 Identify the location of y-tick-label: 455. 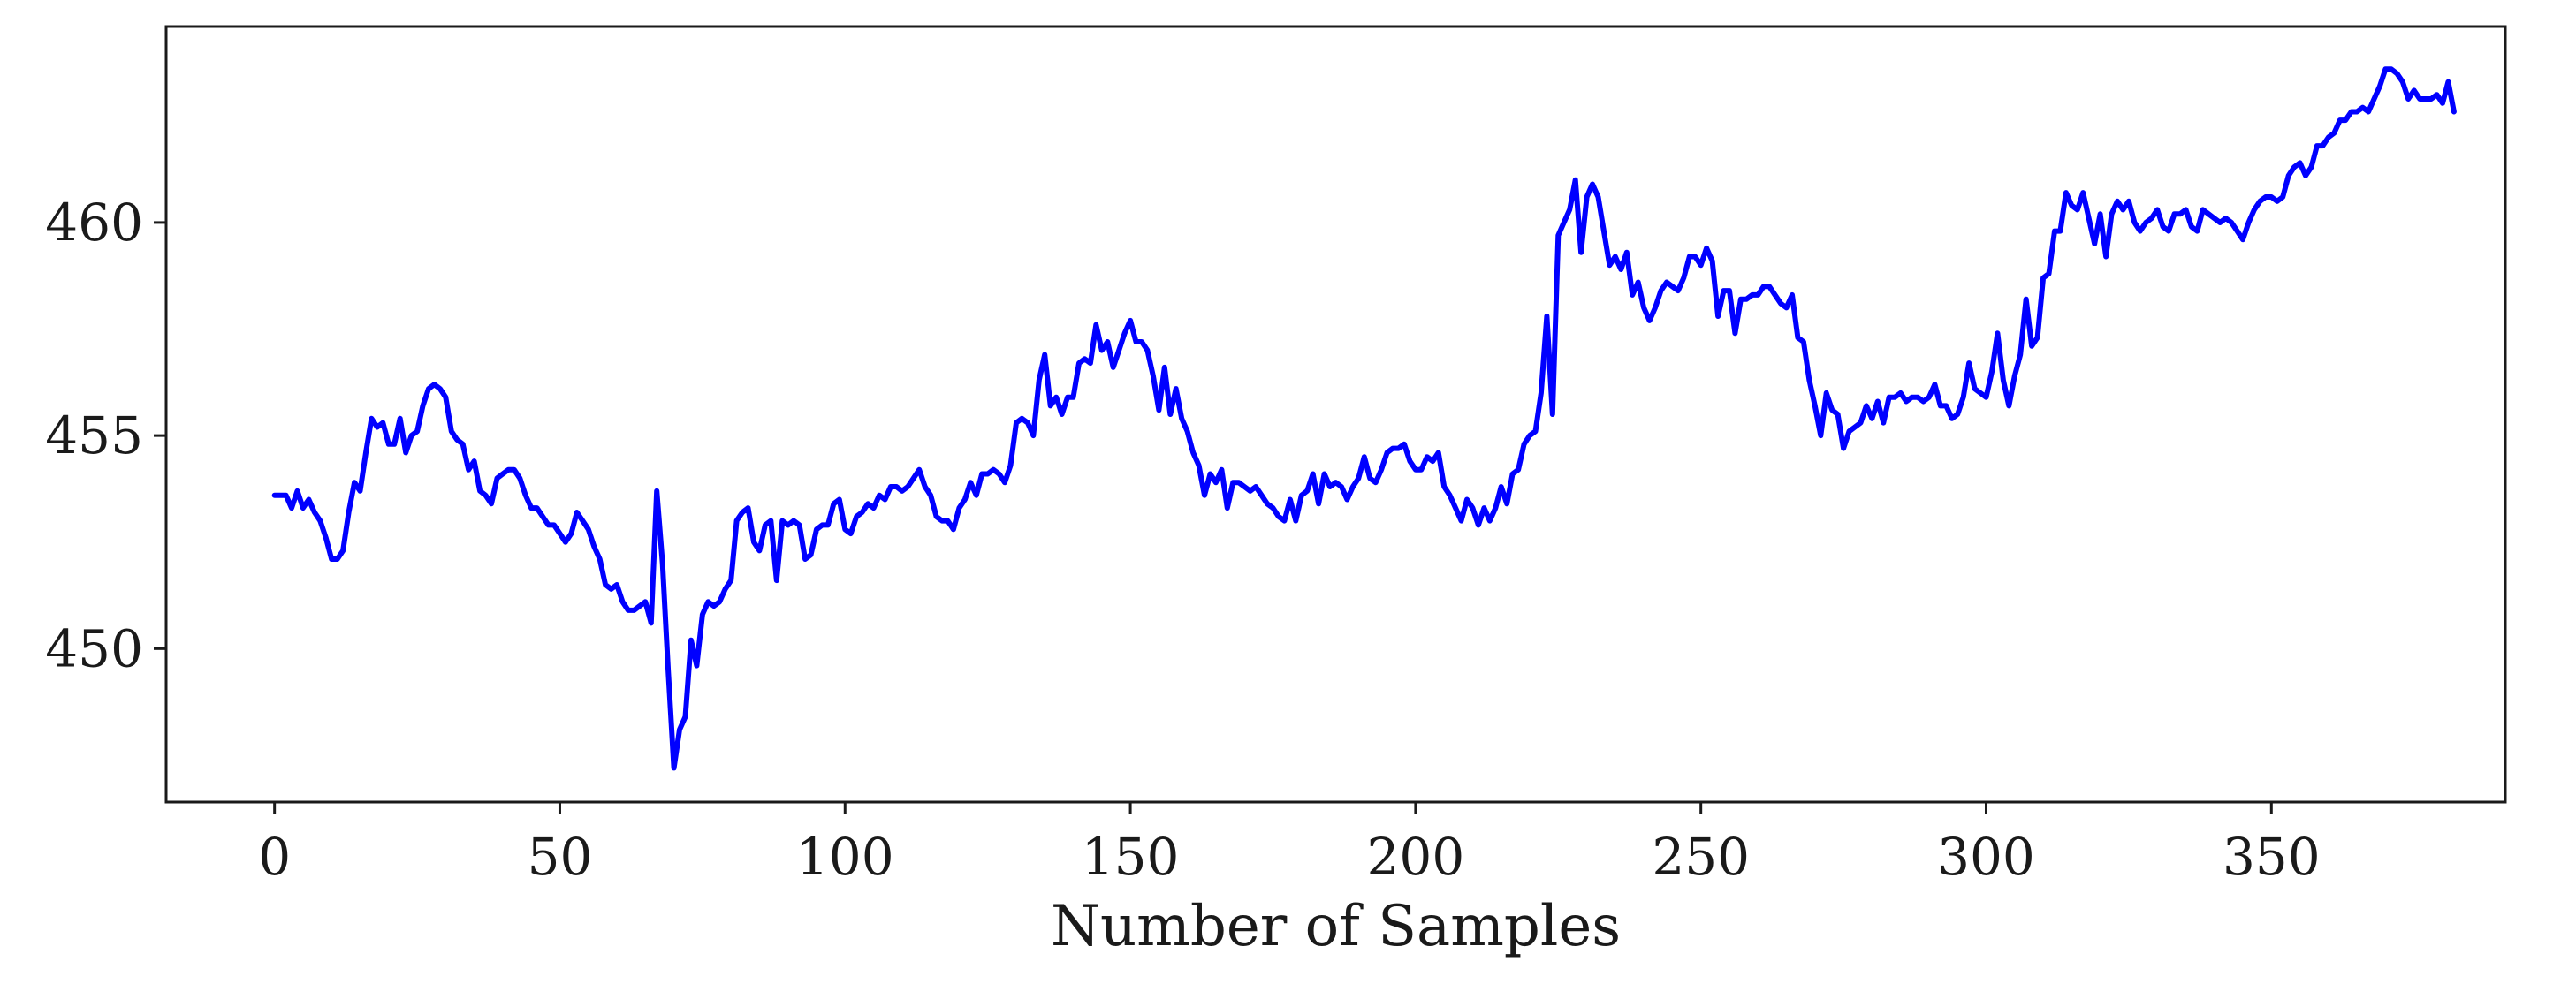
(94, 435).